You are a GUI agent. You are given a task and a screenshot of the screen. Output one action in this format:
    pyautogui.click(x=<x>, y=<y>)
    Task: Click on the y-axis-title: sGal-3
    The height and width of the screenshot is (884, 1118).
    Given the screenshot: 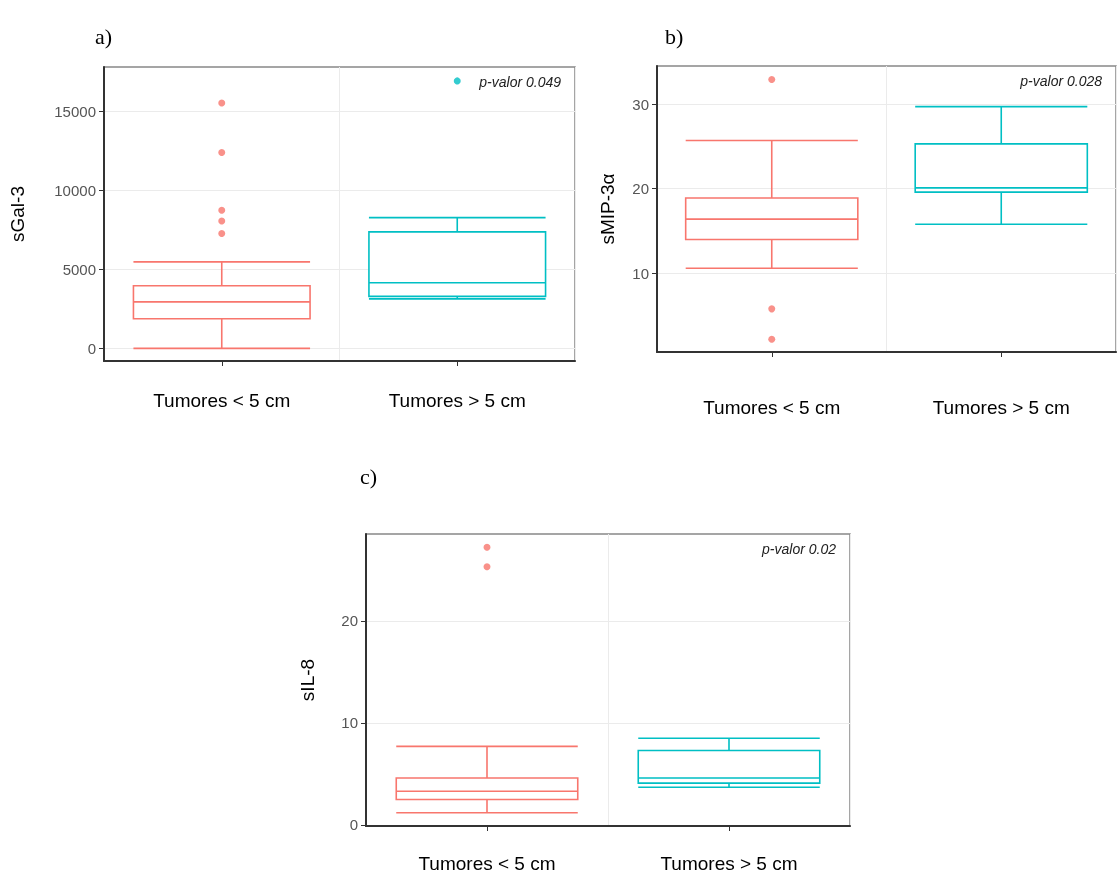 What is the action you would take?
    pyautogui.click(x=17, y=214)
    